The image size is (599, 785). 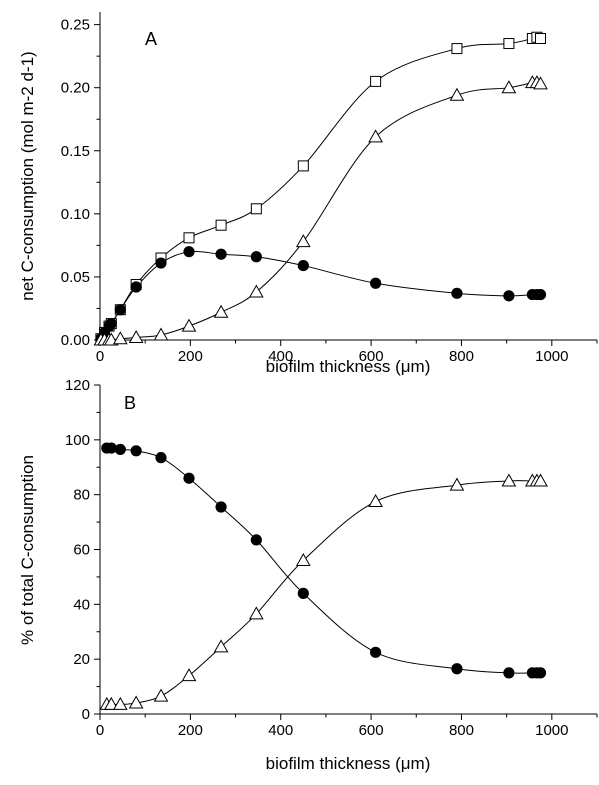 What do you see at coordinates (75, 88) in the screenshot?
I see `panel-a-y-tick-label: 0.20` at bounding box center [75, 88].